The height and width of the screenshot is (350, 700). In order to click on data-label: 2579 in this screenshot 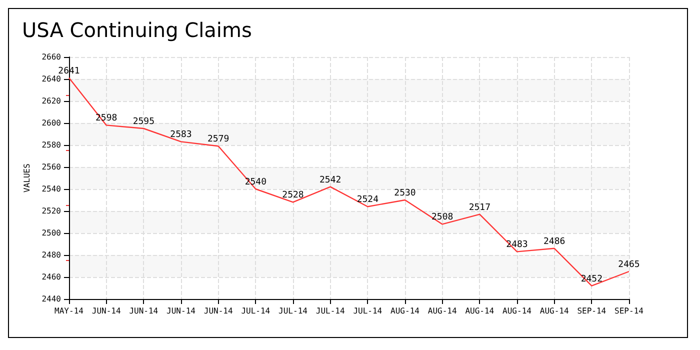, I will do `click(218, 139)`.